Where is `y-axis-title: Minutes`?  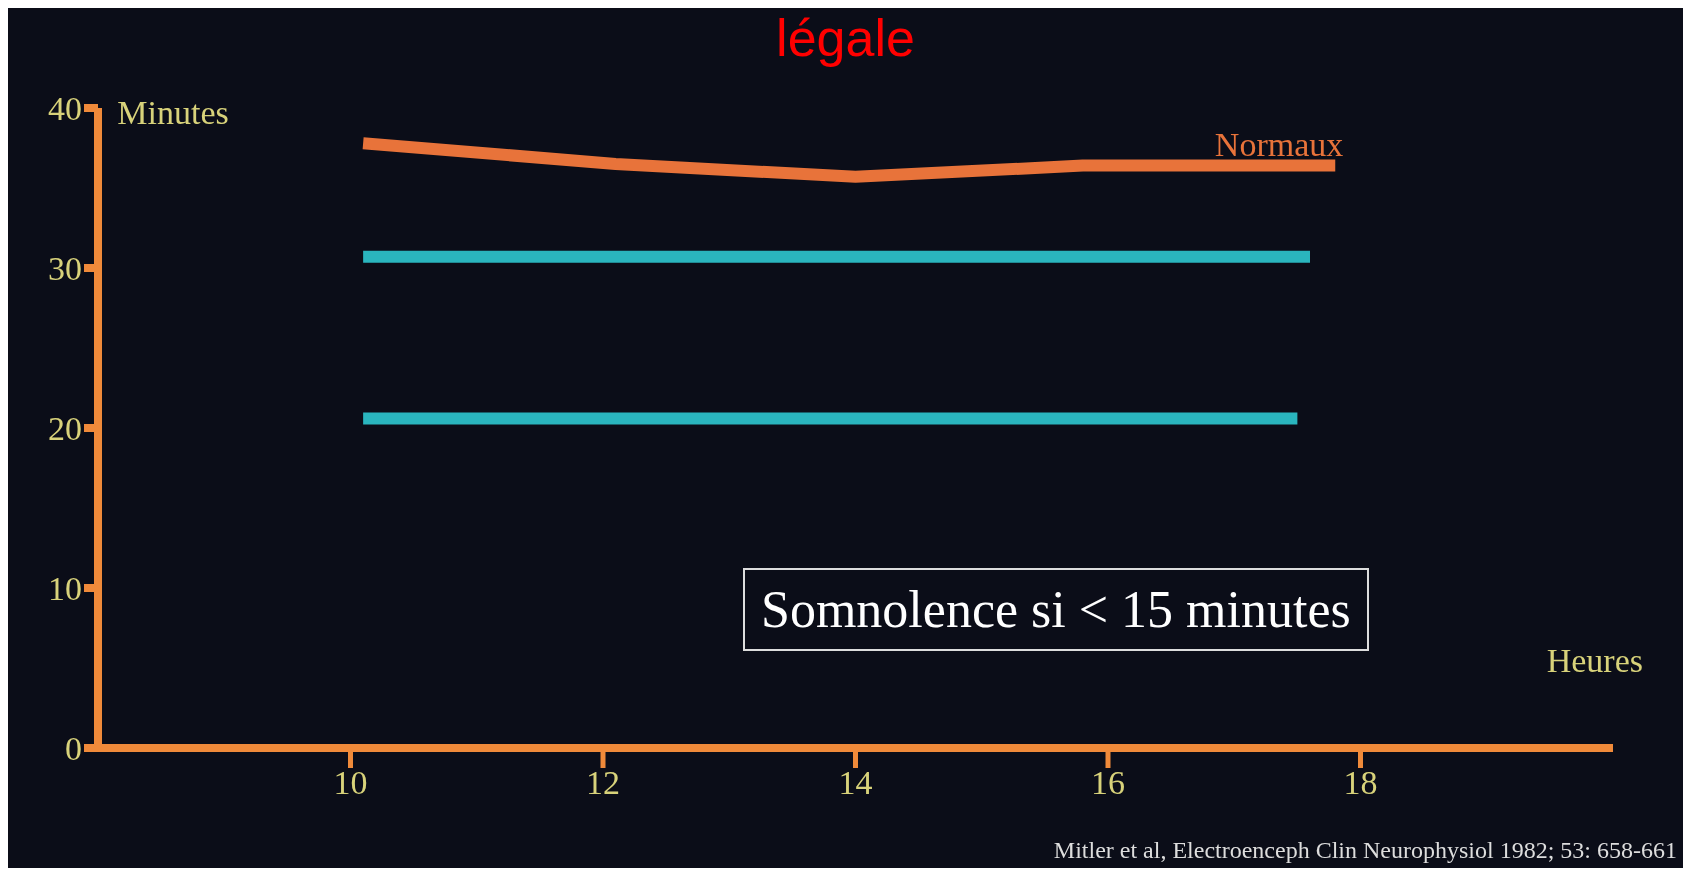
y-axis-title: Minutes is located at coordinates (173, 112).